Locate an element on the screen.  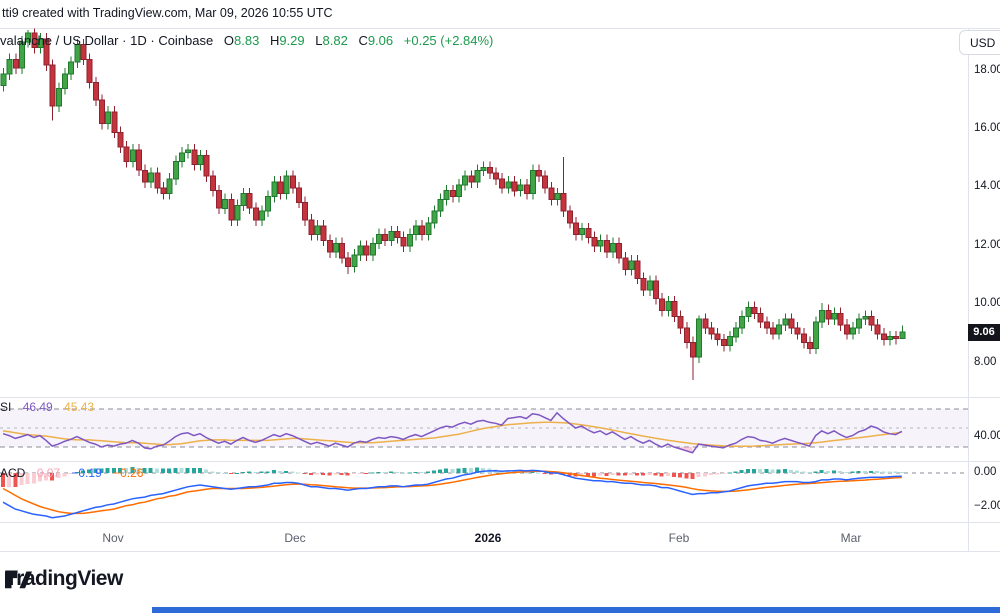
price-tick-14: 14.00 is located at coordinates (987, 186).